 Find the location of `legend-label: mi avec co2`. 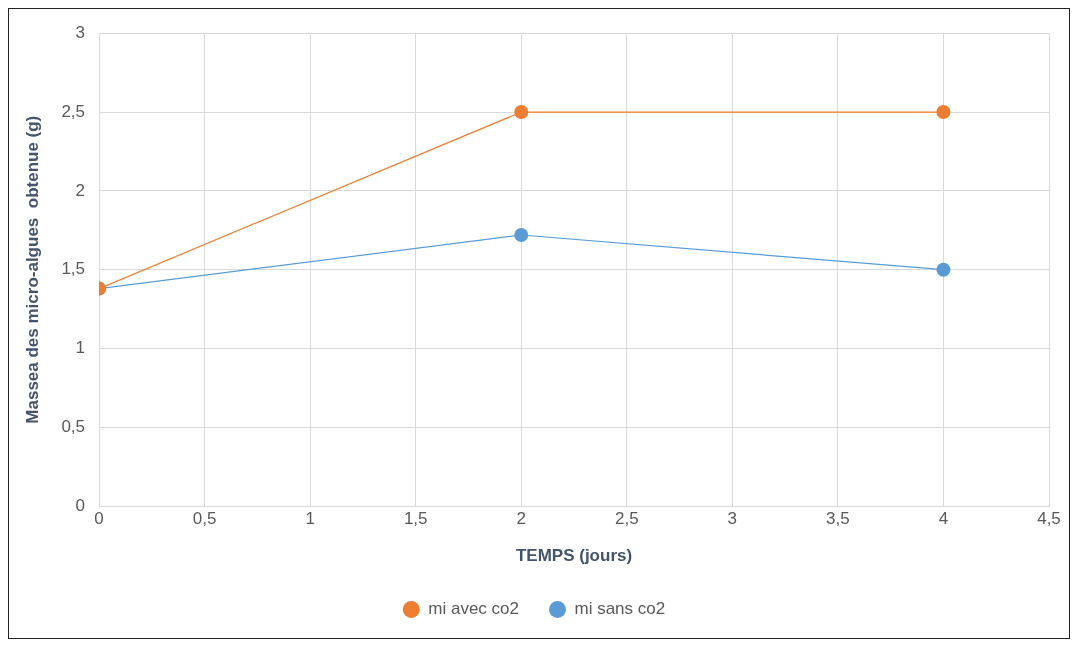

legend-label: mi avec co2 is located at coordinates (473, 609).